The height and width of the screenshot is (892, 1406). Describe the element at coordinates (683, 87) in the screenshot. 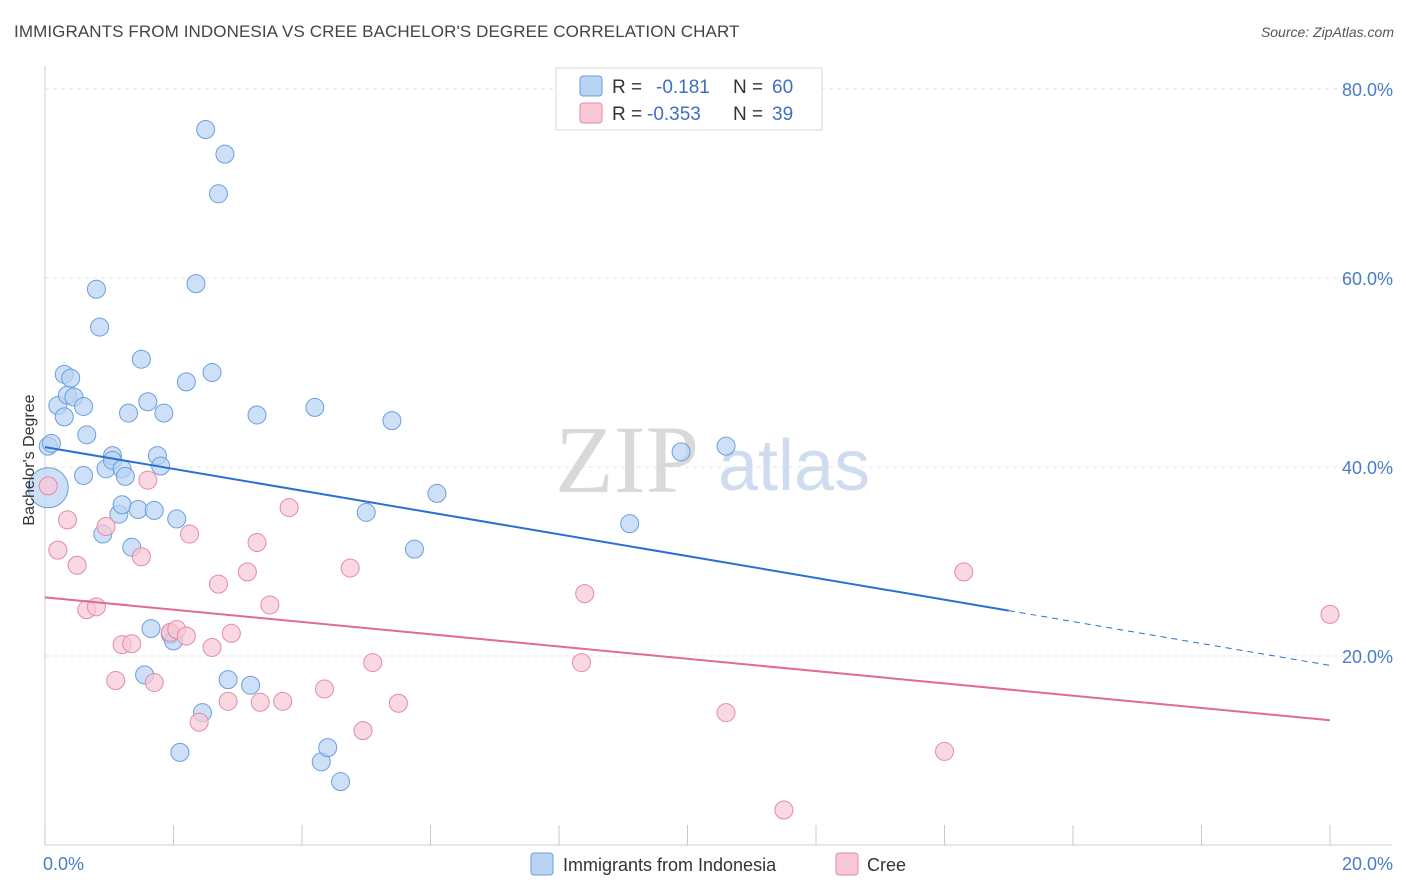

I see `legend-r-value-1: -0.181` at that location.